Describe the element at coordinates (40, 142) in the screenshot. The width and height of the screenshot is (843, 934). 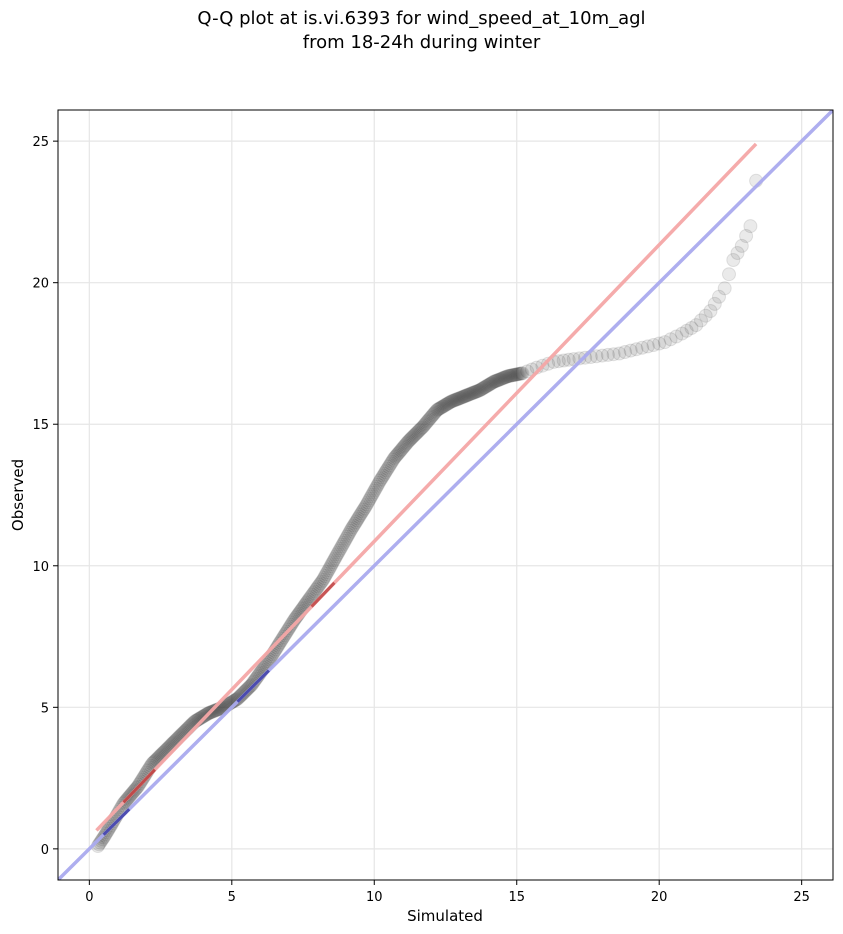
I see `y-tick-label: 25` at that location.